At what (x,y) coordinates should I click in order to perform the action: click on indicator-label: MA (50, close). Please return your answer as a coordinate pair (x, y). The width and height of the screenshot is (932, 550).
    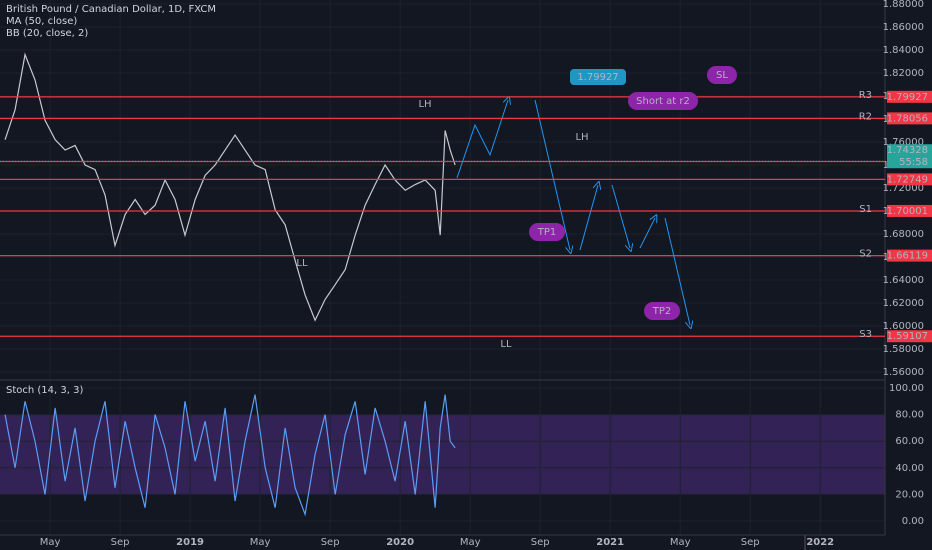
    Looking at the image, I should click on (41, 21).